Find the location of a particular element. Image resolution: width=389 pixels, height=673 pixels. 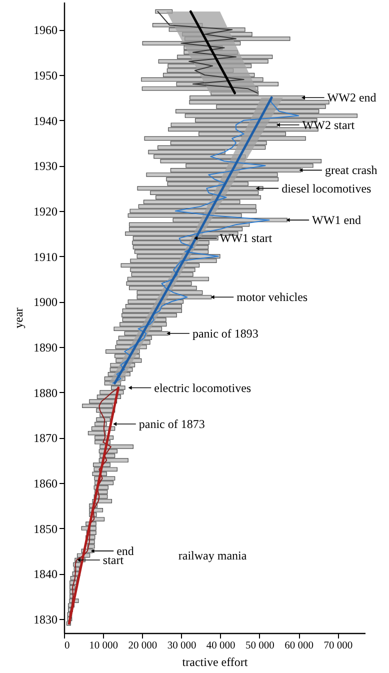

y-tick-label: 1850 is located at coordinates (46, 529).